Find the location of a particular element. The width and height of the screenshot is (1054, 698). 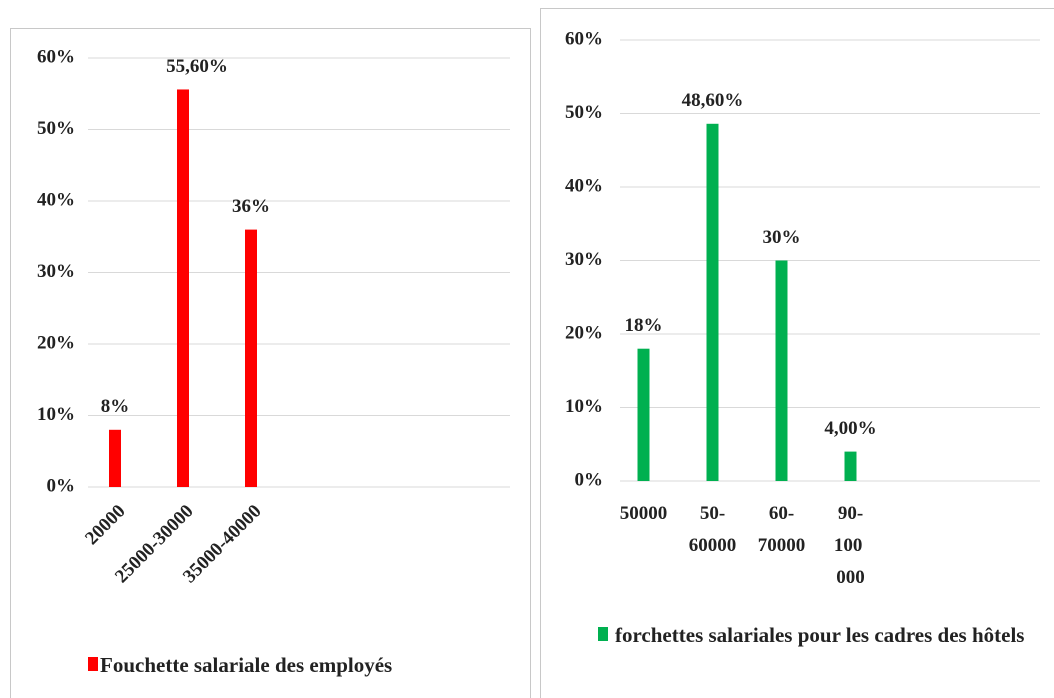

data-label: 4,00% is located at coordinates (850, 428).